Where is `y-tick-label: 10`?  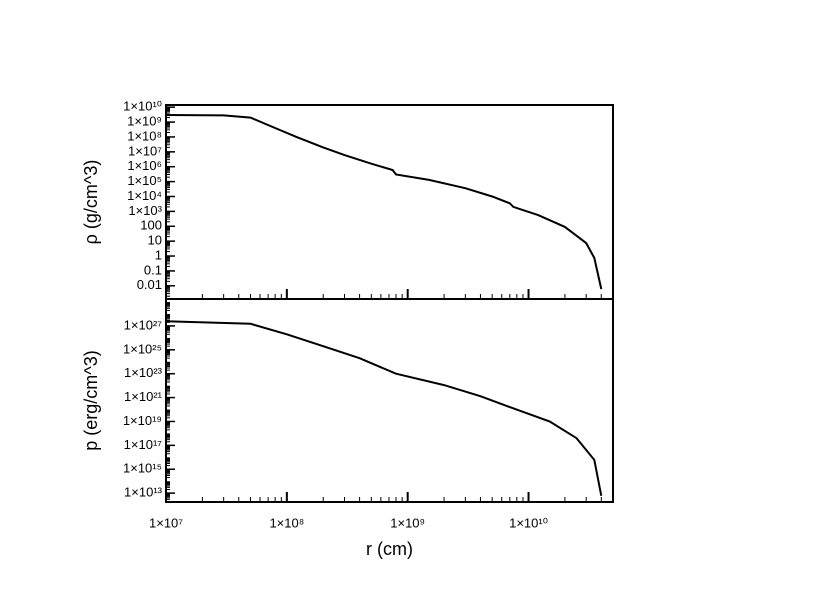 y-tick-label: 10 is located at coordinates (155, 240).